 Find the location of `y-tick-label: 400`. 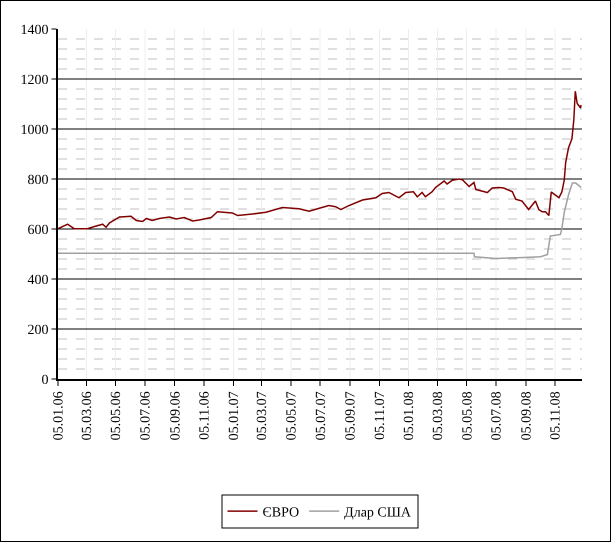

y-tick-label: 400 is located at coordinates (37, 280).